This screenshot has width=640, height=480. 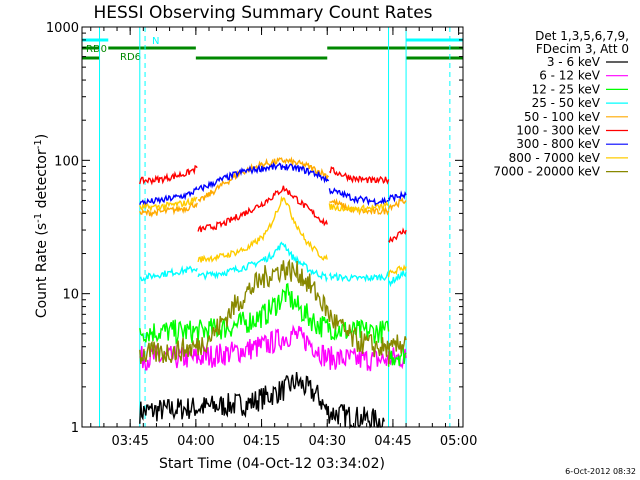 What do you see at coordinates (42, 270) in the screenshot?
I see `y-axis-label-start: Count Rate (s` at bounding box center [42, 270].